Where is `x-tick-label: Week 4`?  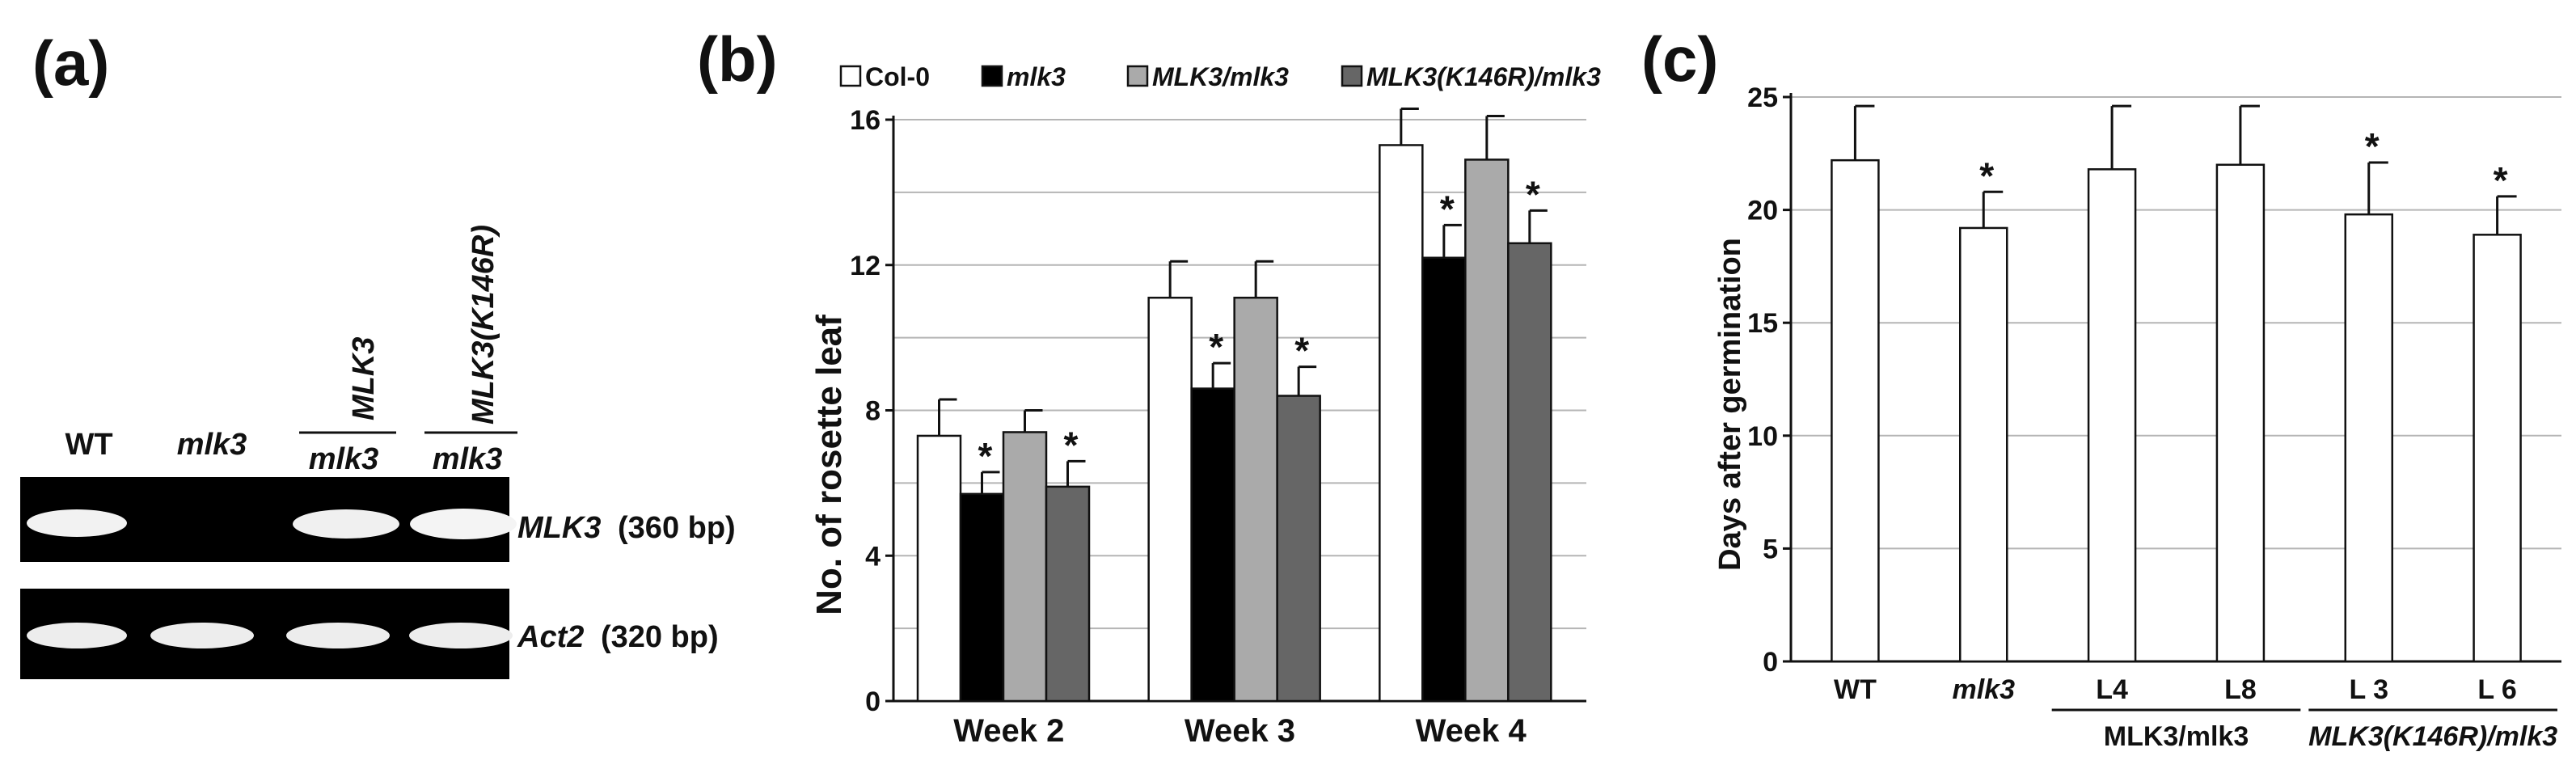 x-tick-label: Week 4 is located at coordinates (1471, 731).